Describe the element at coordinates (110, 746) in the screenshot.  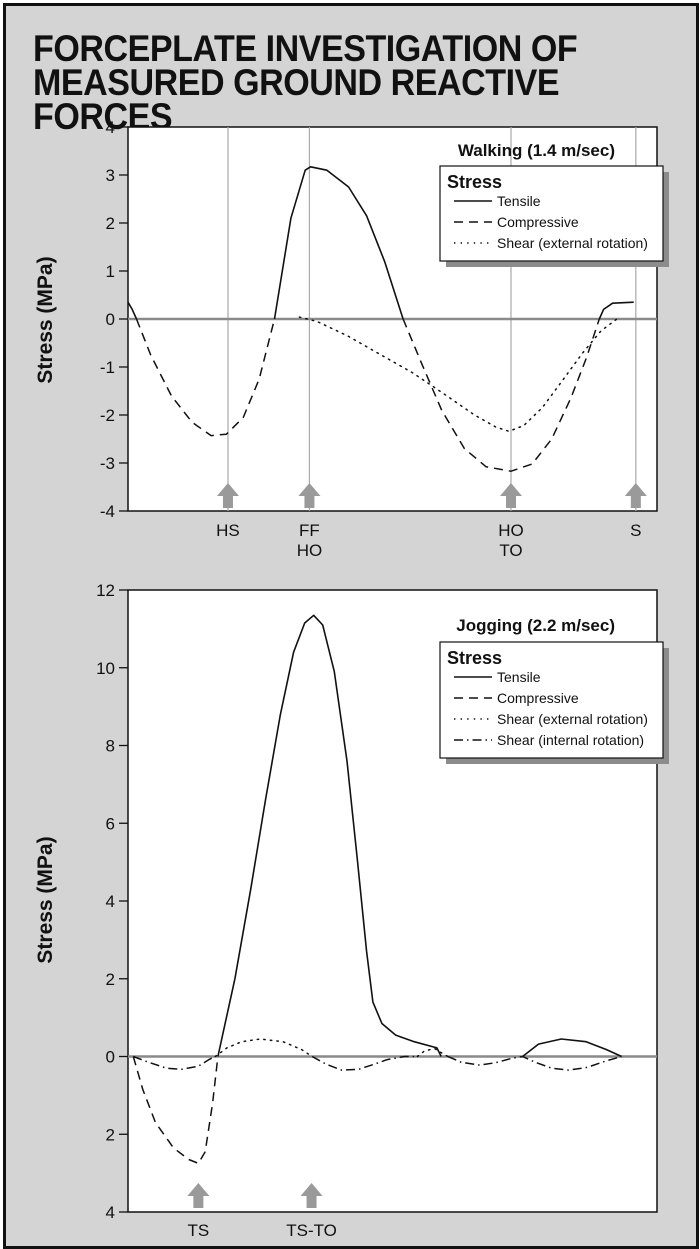
I see `y-tick-label: 8` at that location.